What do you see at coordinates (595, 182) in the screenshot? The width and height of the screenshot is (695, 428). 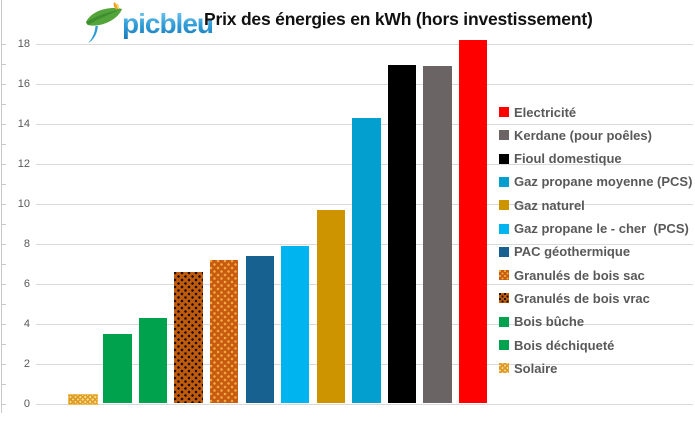 I see `legend-item: Gaz propane moyenne (PCS)` at bounding box center [595, 182].